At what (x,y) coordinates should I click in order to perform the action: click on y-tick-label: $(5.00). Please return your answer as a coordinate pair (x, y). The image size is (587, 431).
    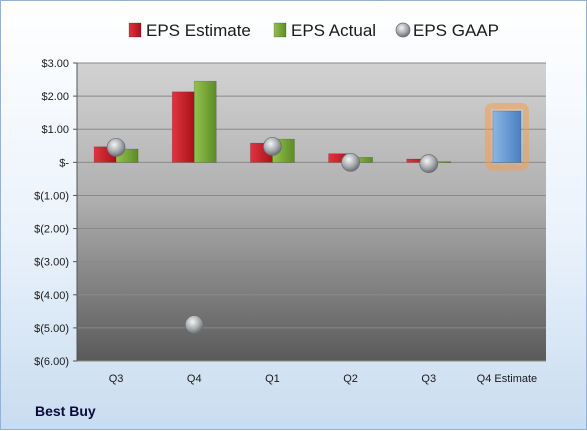
    Looking at the image, I should click on (51, 329).